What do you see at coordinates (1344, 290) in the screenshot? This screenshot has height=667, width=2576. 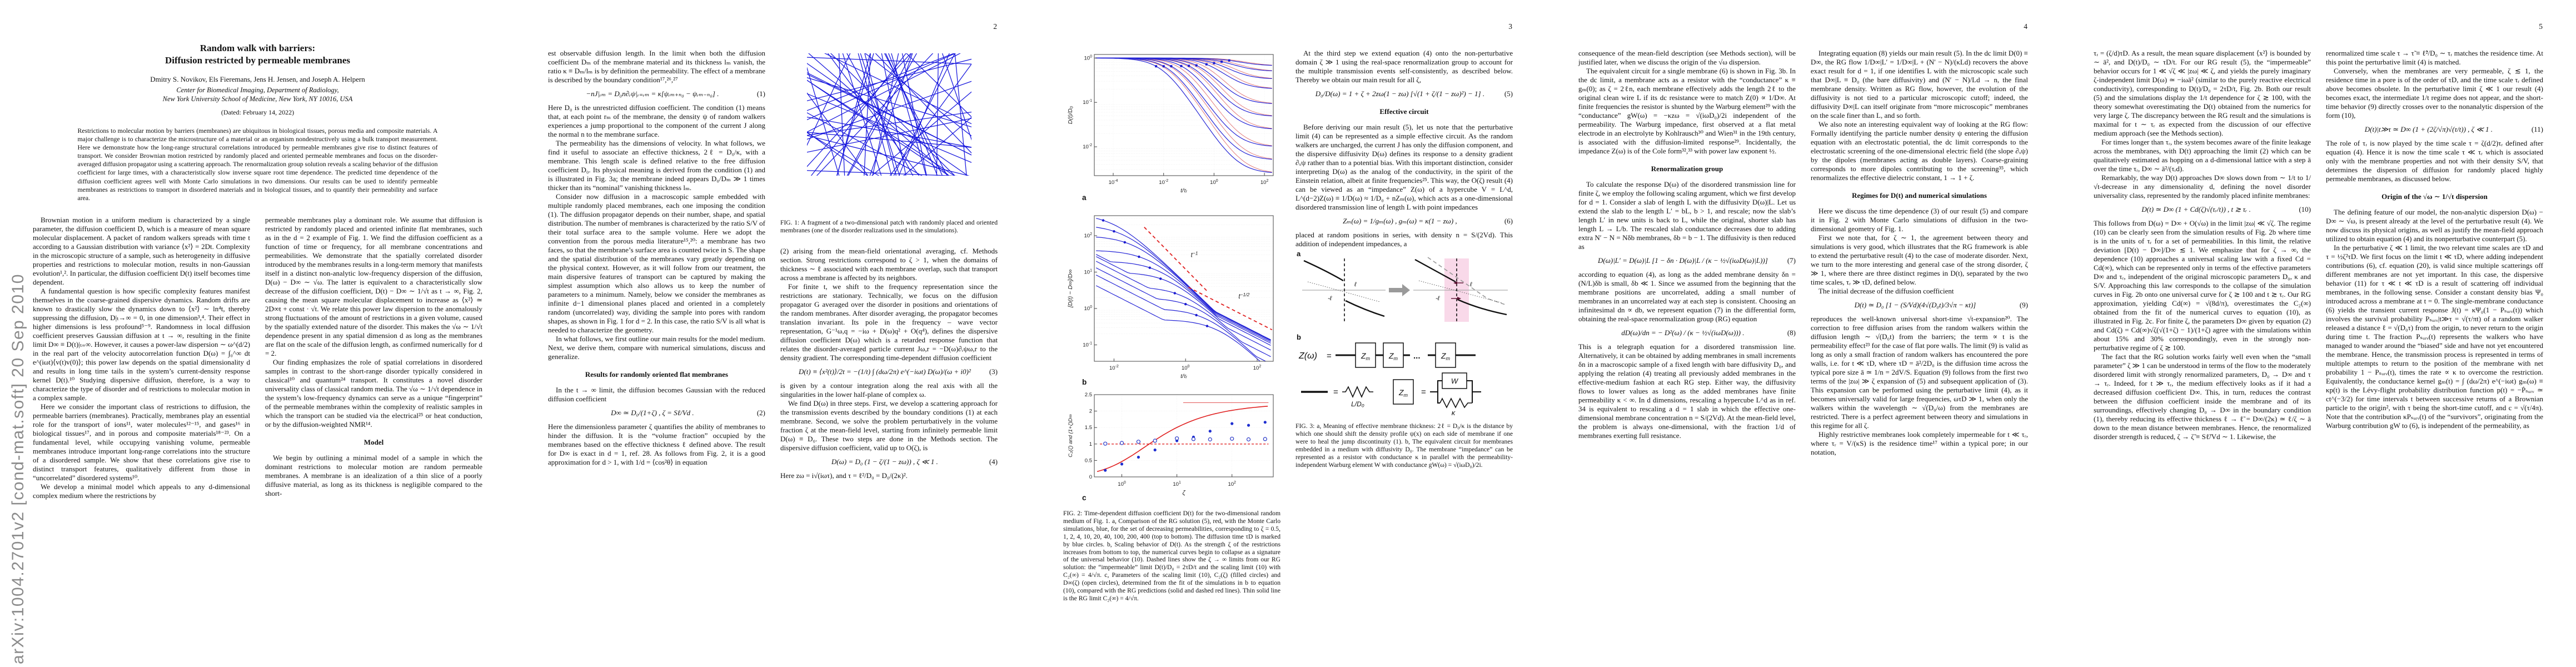 I see `fig3a-left-sketch: -ℓ ℓ` at bounding box center [1344, 290].